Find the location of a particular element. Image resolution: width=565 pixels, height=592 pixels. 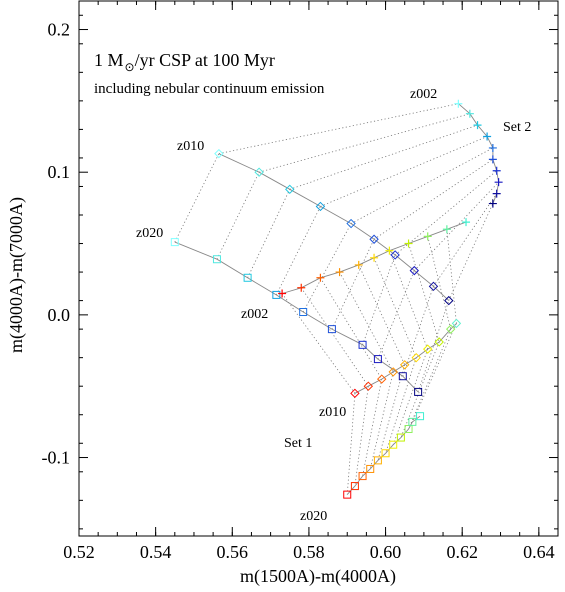

label-z020-set2: z020 is located at coordinates (149, 233).